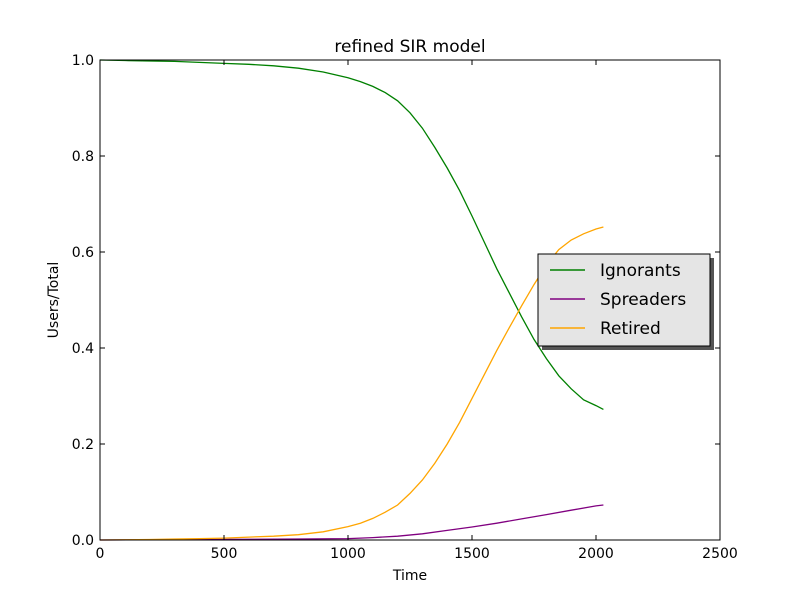 This screenshot has width=800, height=600. What do you see at coordinates (83, 253) in the screenshot?
I see `y-tick-label: 0.6` at bounding box center [83, 253].